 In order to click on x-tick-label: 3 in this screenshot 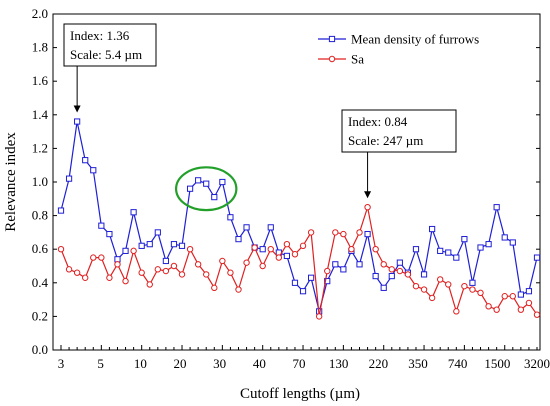, I will do `click(61, 363)`.